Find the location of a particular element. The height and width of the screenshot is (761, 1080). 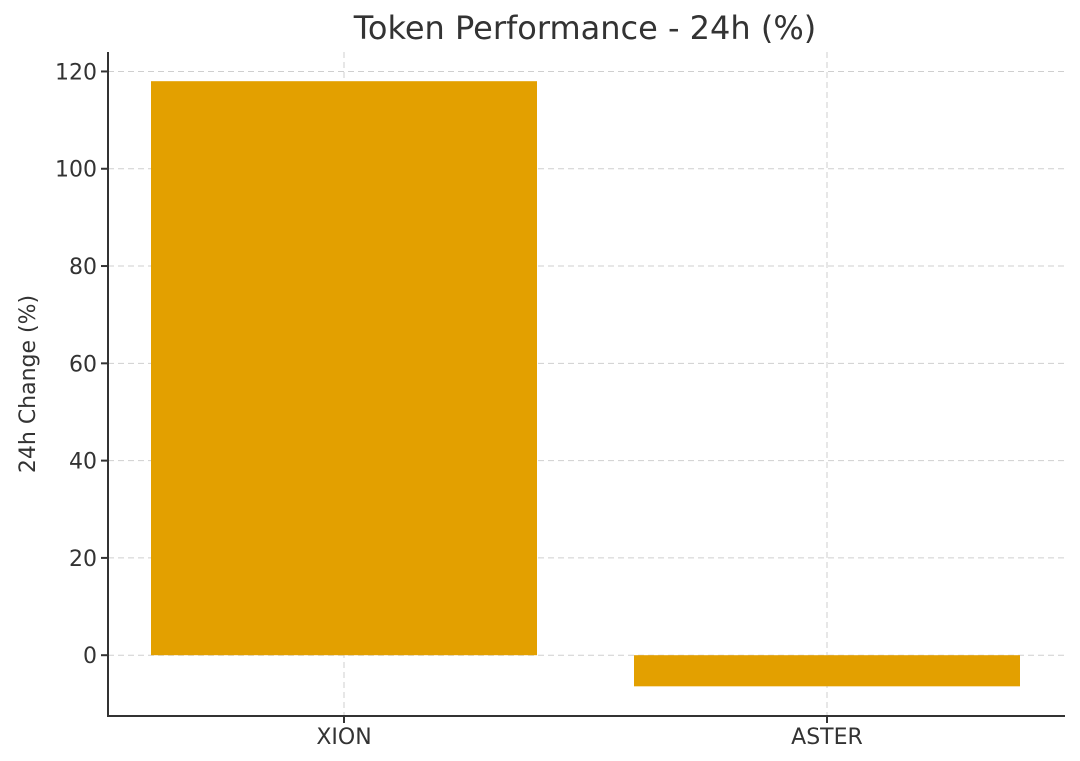

y-tick-label: 80 is located at coordinates (83, 267).